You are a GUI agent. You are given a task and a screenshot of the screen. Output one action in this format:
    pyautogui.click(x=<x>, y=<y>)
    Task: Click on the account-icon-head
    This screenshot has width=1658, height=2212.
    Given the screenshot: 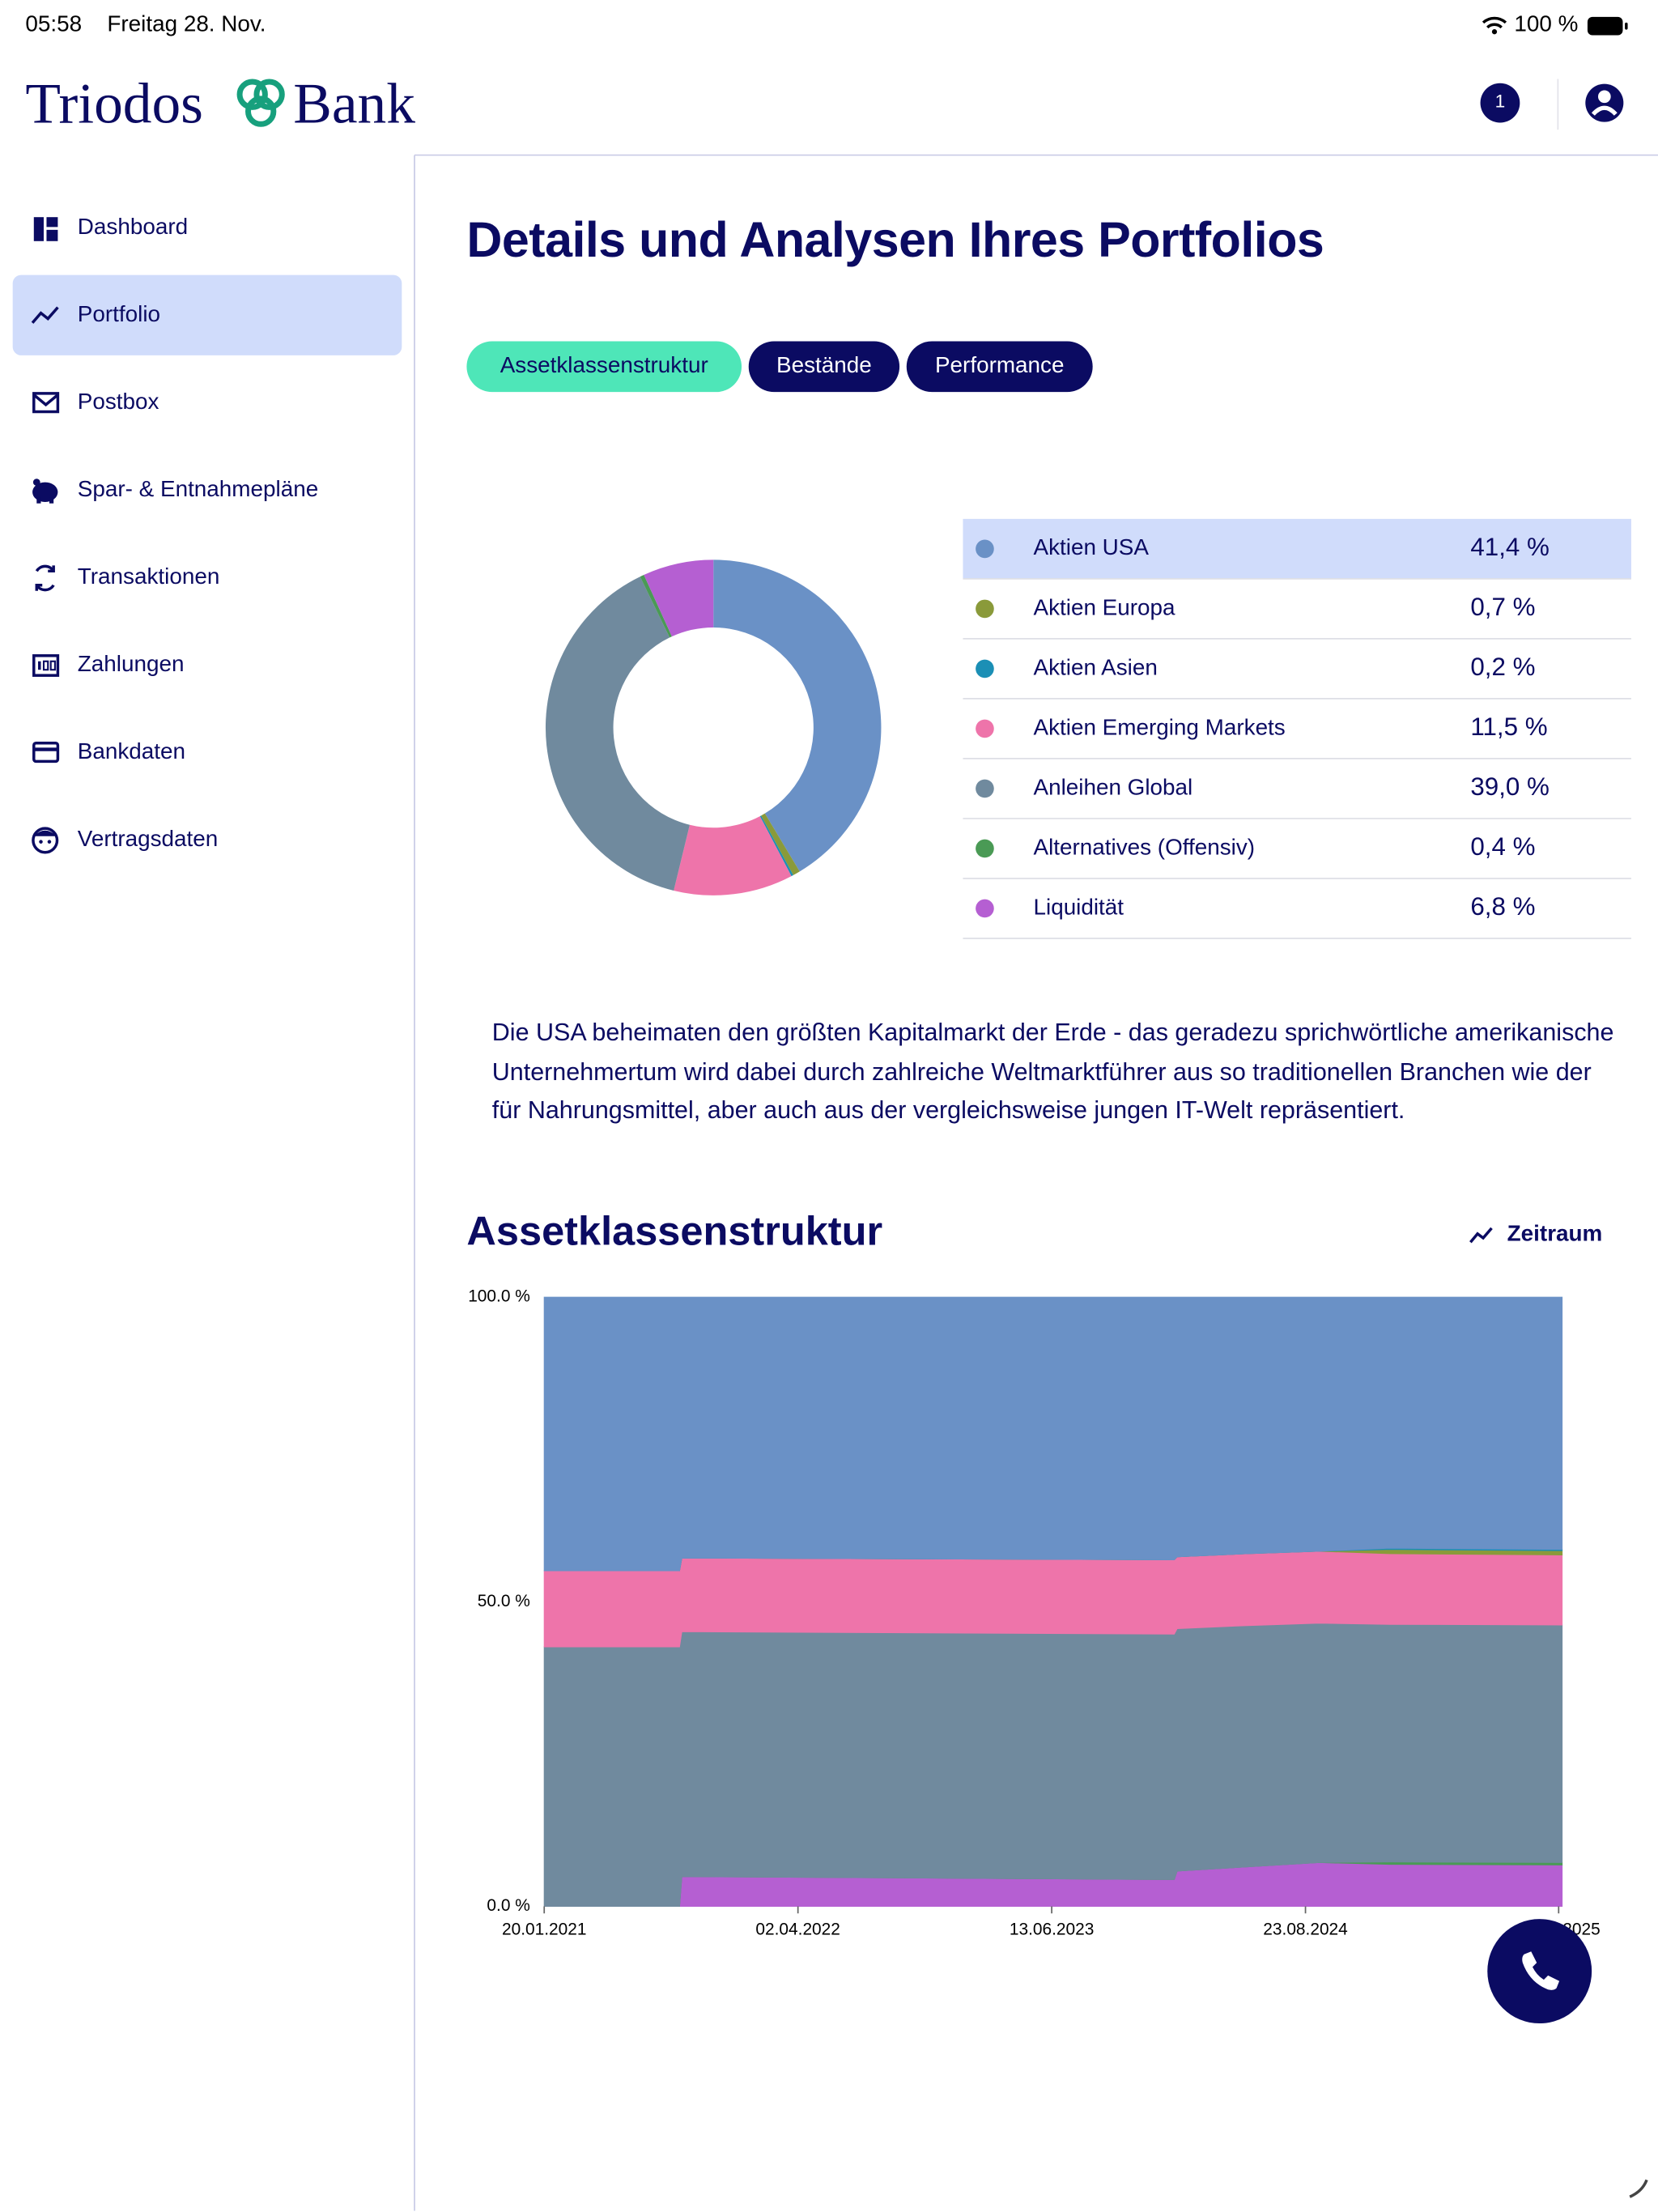 What is the action you would take?
    pyautogui.click(x=1604, y=97)
    